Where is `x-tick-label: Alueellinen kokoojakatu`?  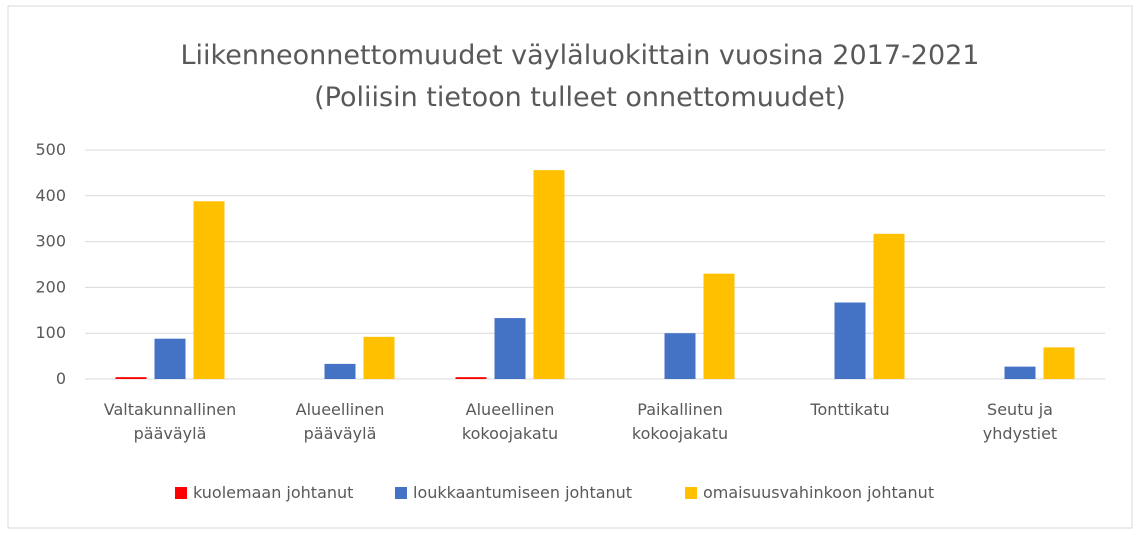
x-tick-label: Alueellinen kokoojakatu is located at coordinates (510, 421).